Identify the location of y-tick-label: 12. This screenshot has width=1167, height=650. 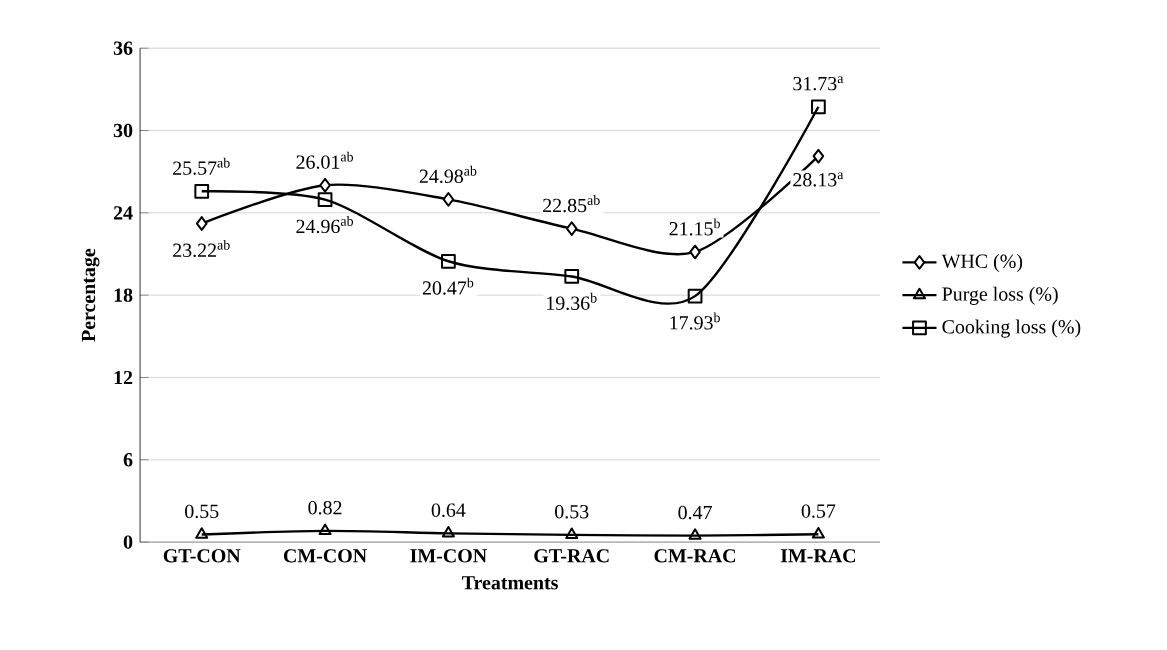
(123, 377).